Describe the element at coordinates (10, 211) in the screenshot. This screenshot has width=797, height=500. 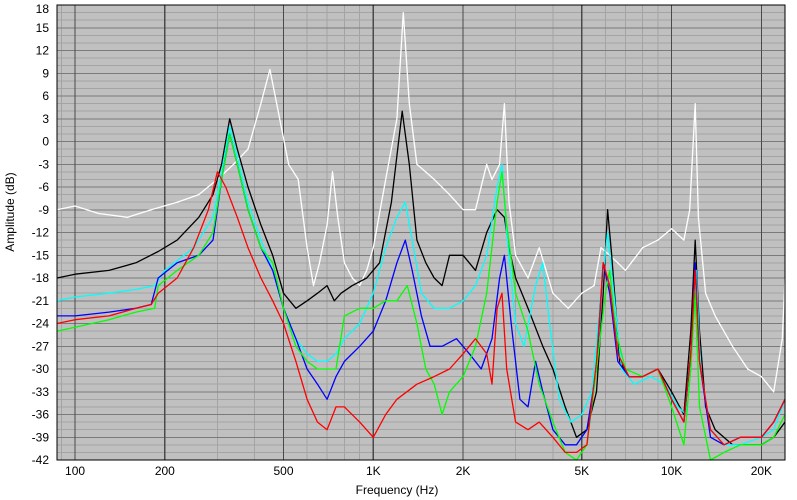
I see `y-axis-label: Amplitude (dB)` at that location.